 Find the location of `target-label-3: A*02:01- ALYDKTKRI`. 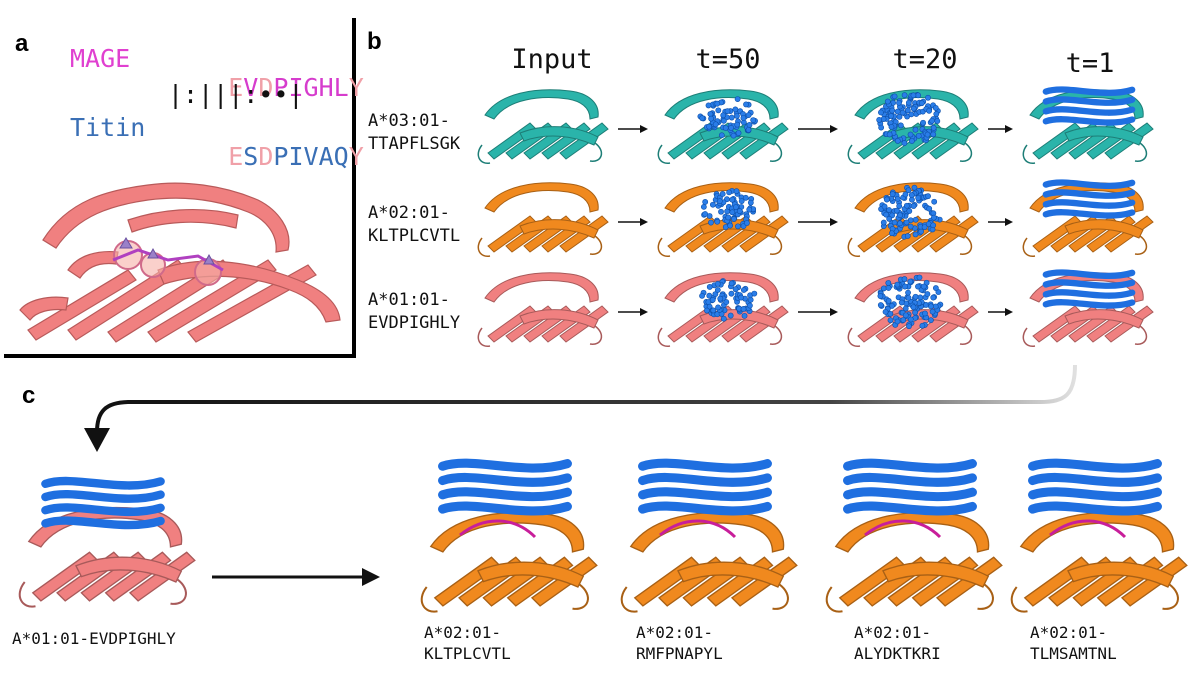

target-label-3: A*02:01- ALYDKTKRI is located at coordinates (897, 643).